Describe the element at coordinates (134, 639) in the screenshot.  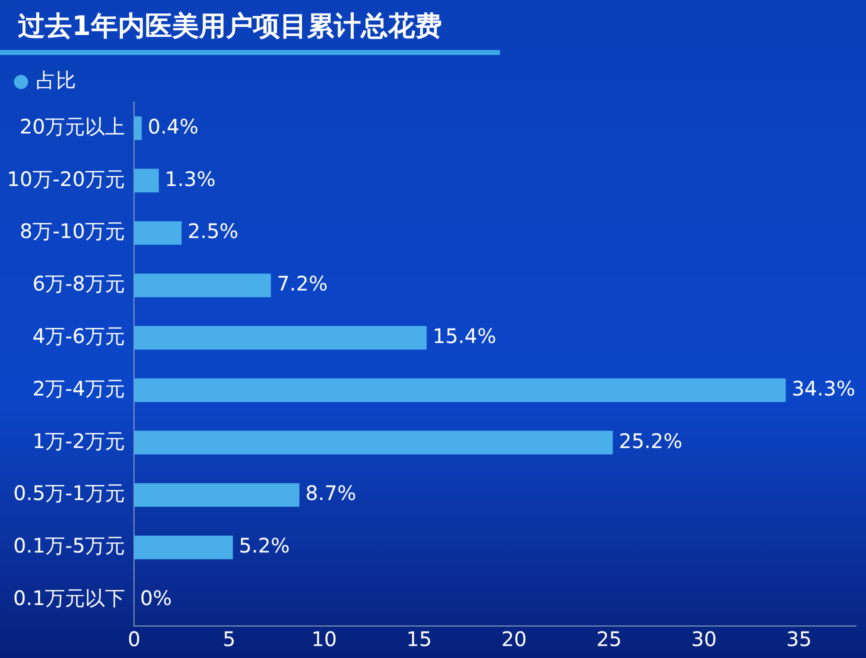
I see `x-tick-label: 0` at that location.